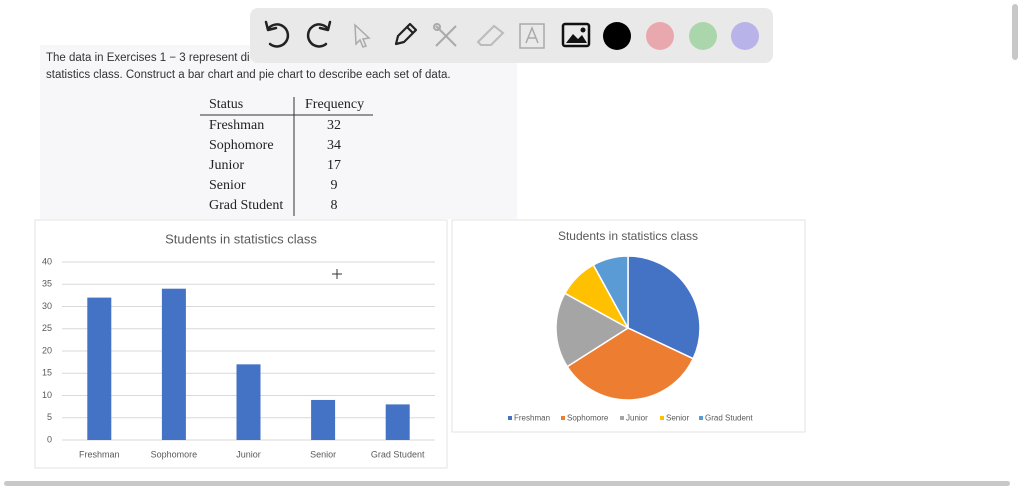 This screenshot has height=493, width=1024. What do you see at coordinates (47, 306) in the screenshot?
I see `y-tick-label: 30` at bounding box center [47, 306].